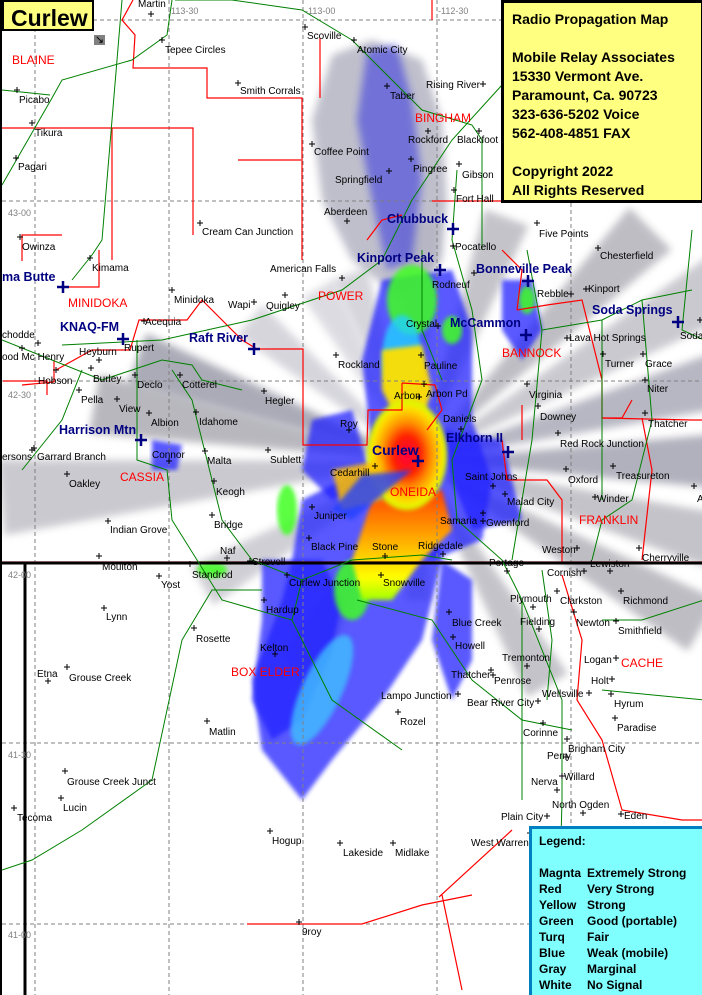 Image resolution: width=702 pixels, height=995 pixels. Describe the element at coordinates (139, 348) in the screenshot. I see `town-label: Rupert` at that location.